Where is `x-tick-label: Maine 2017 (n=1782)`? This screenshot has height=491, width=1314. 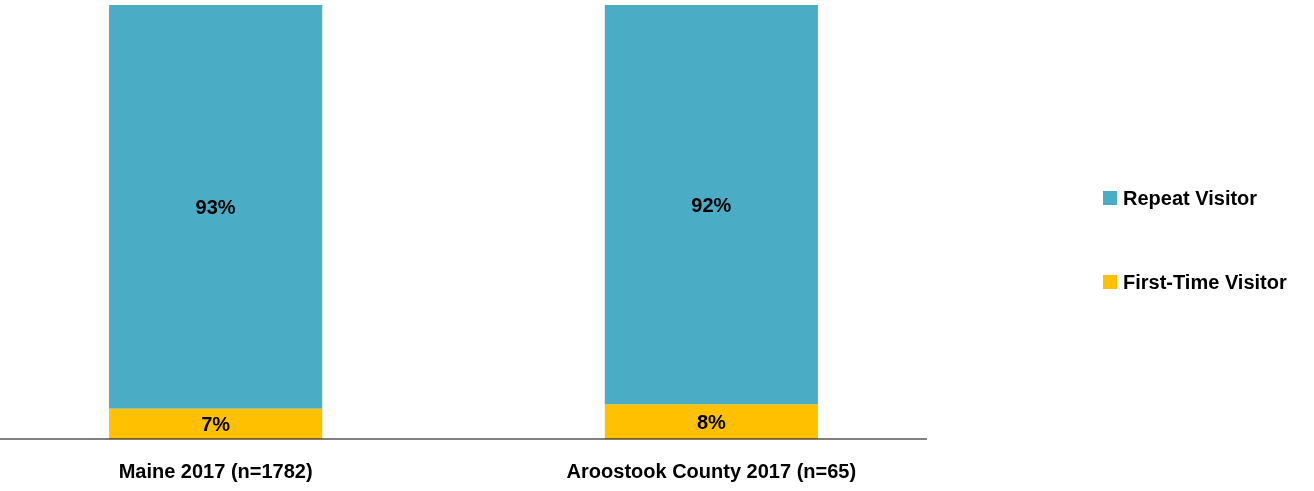 x-tick-label: Maine 2017 (n=1782) is located at coordinates (215, 471).